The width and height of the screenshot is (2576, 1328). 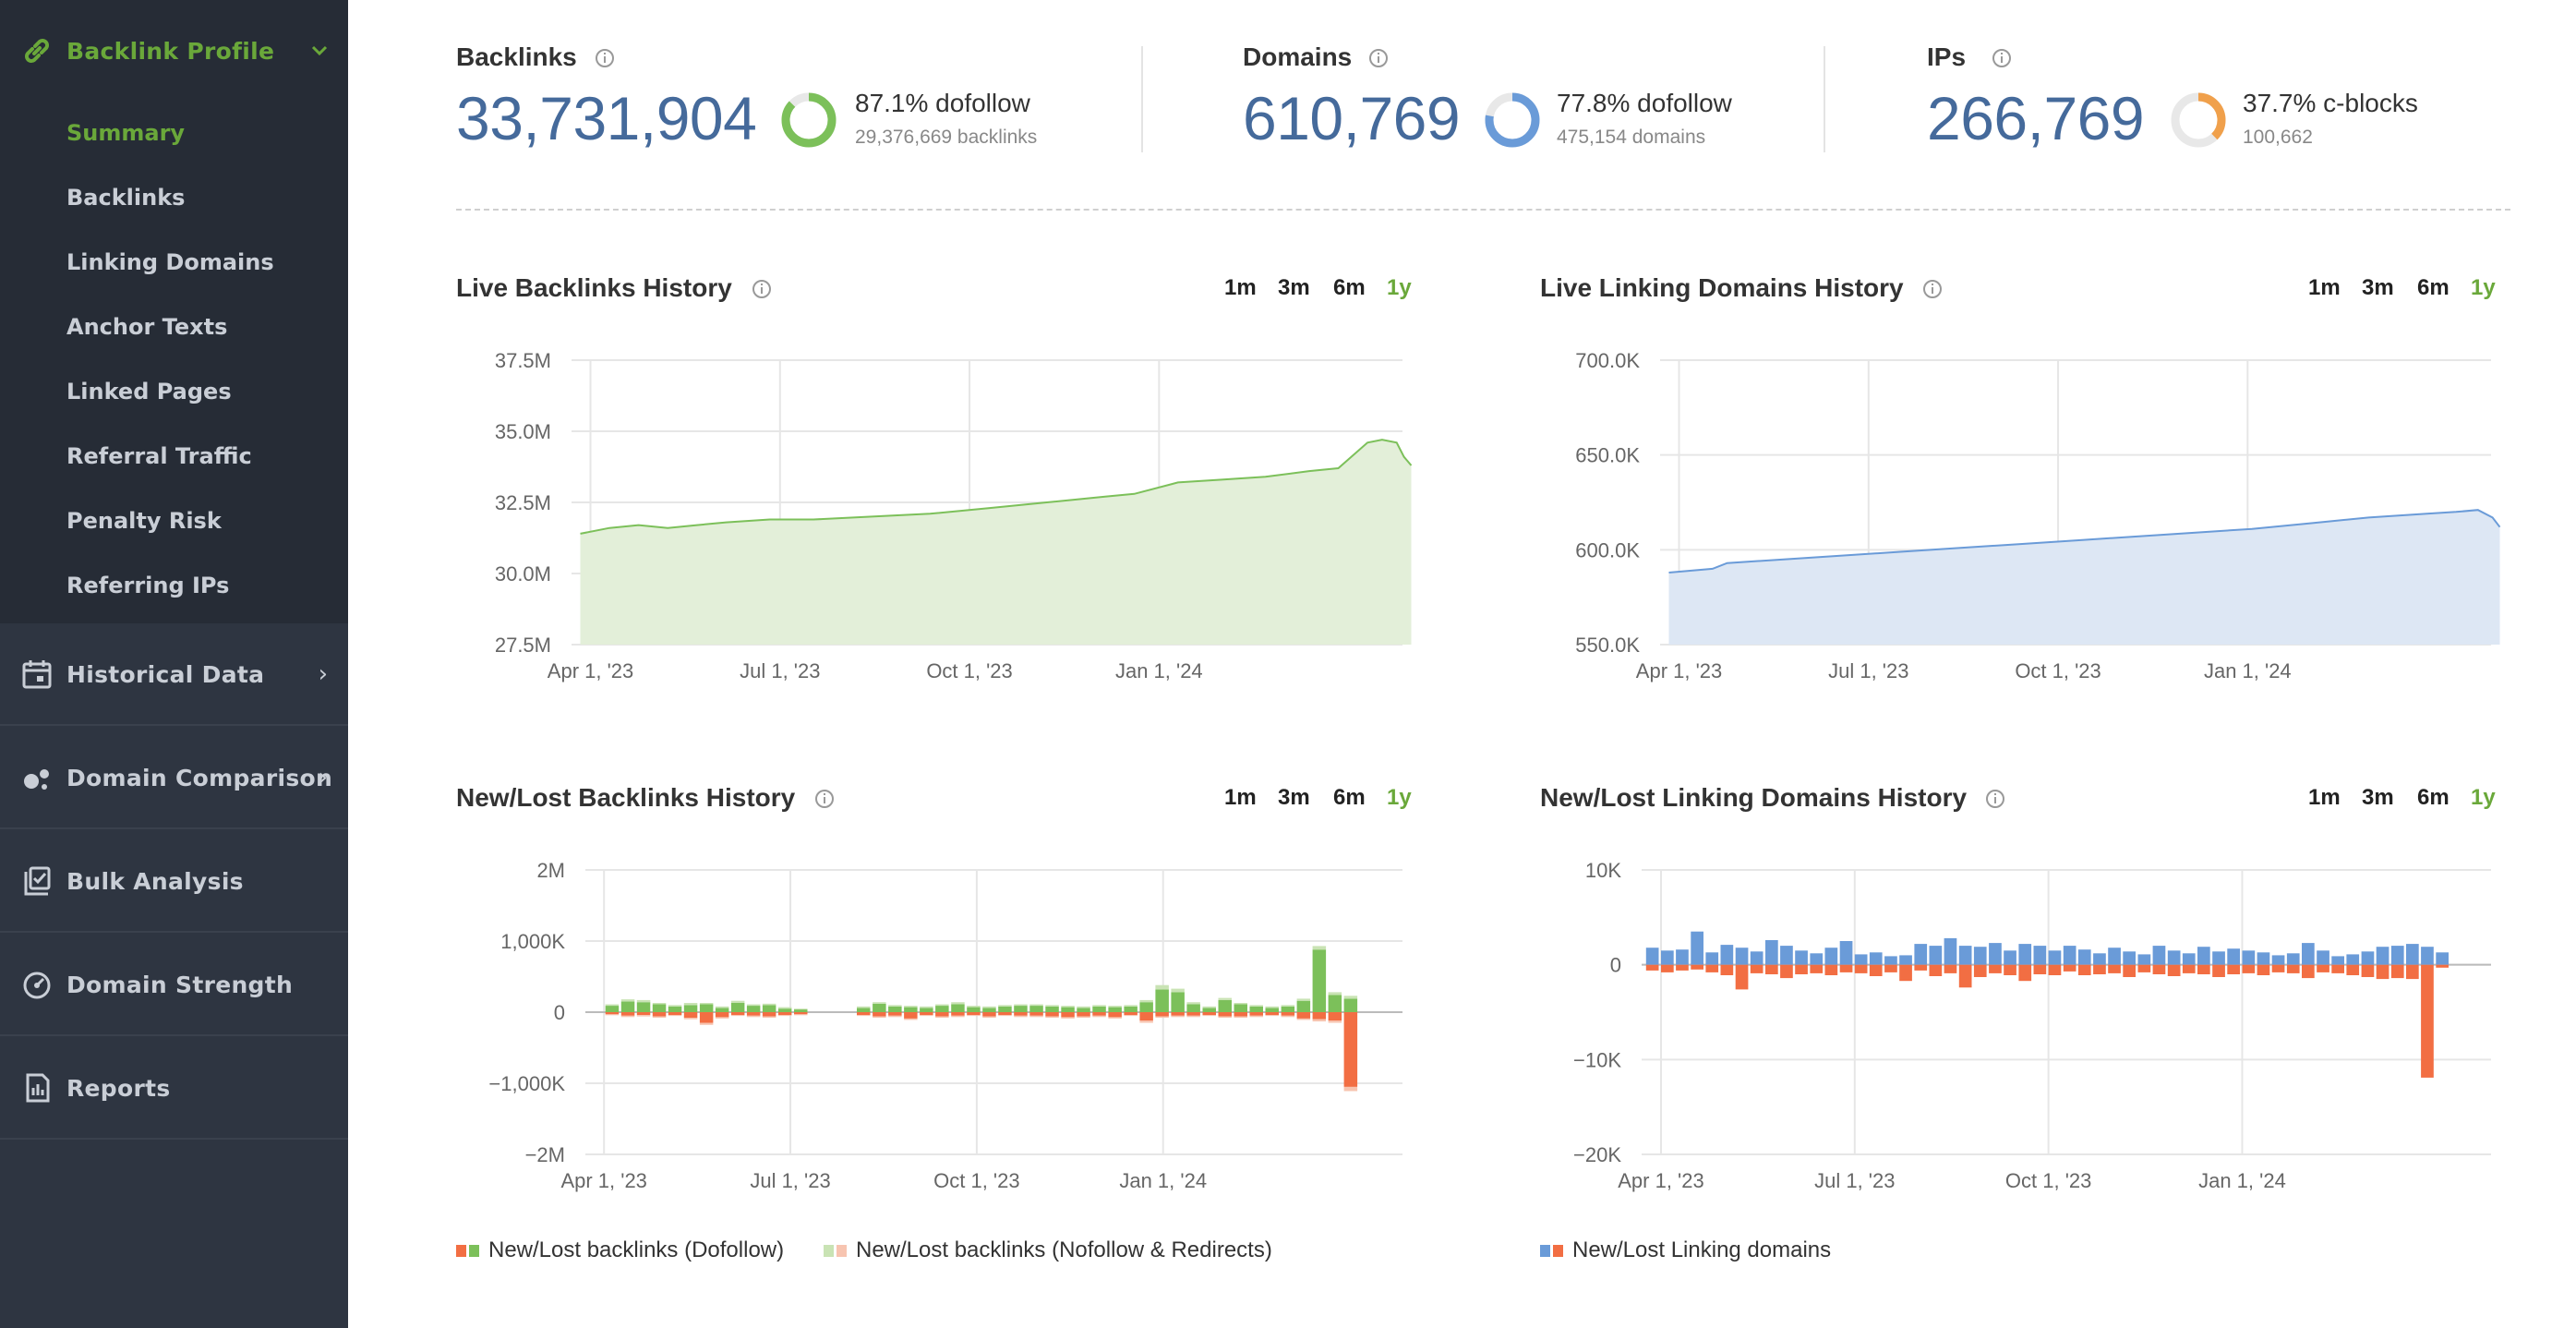 What do you see at coordinates (144, 521) in the screenshot?
I see `sidebar-item-penalty-risk: Penalty Risk` at bounding box center [144, 521].